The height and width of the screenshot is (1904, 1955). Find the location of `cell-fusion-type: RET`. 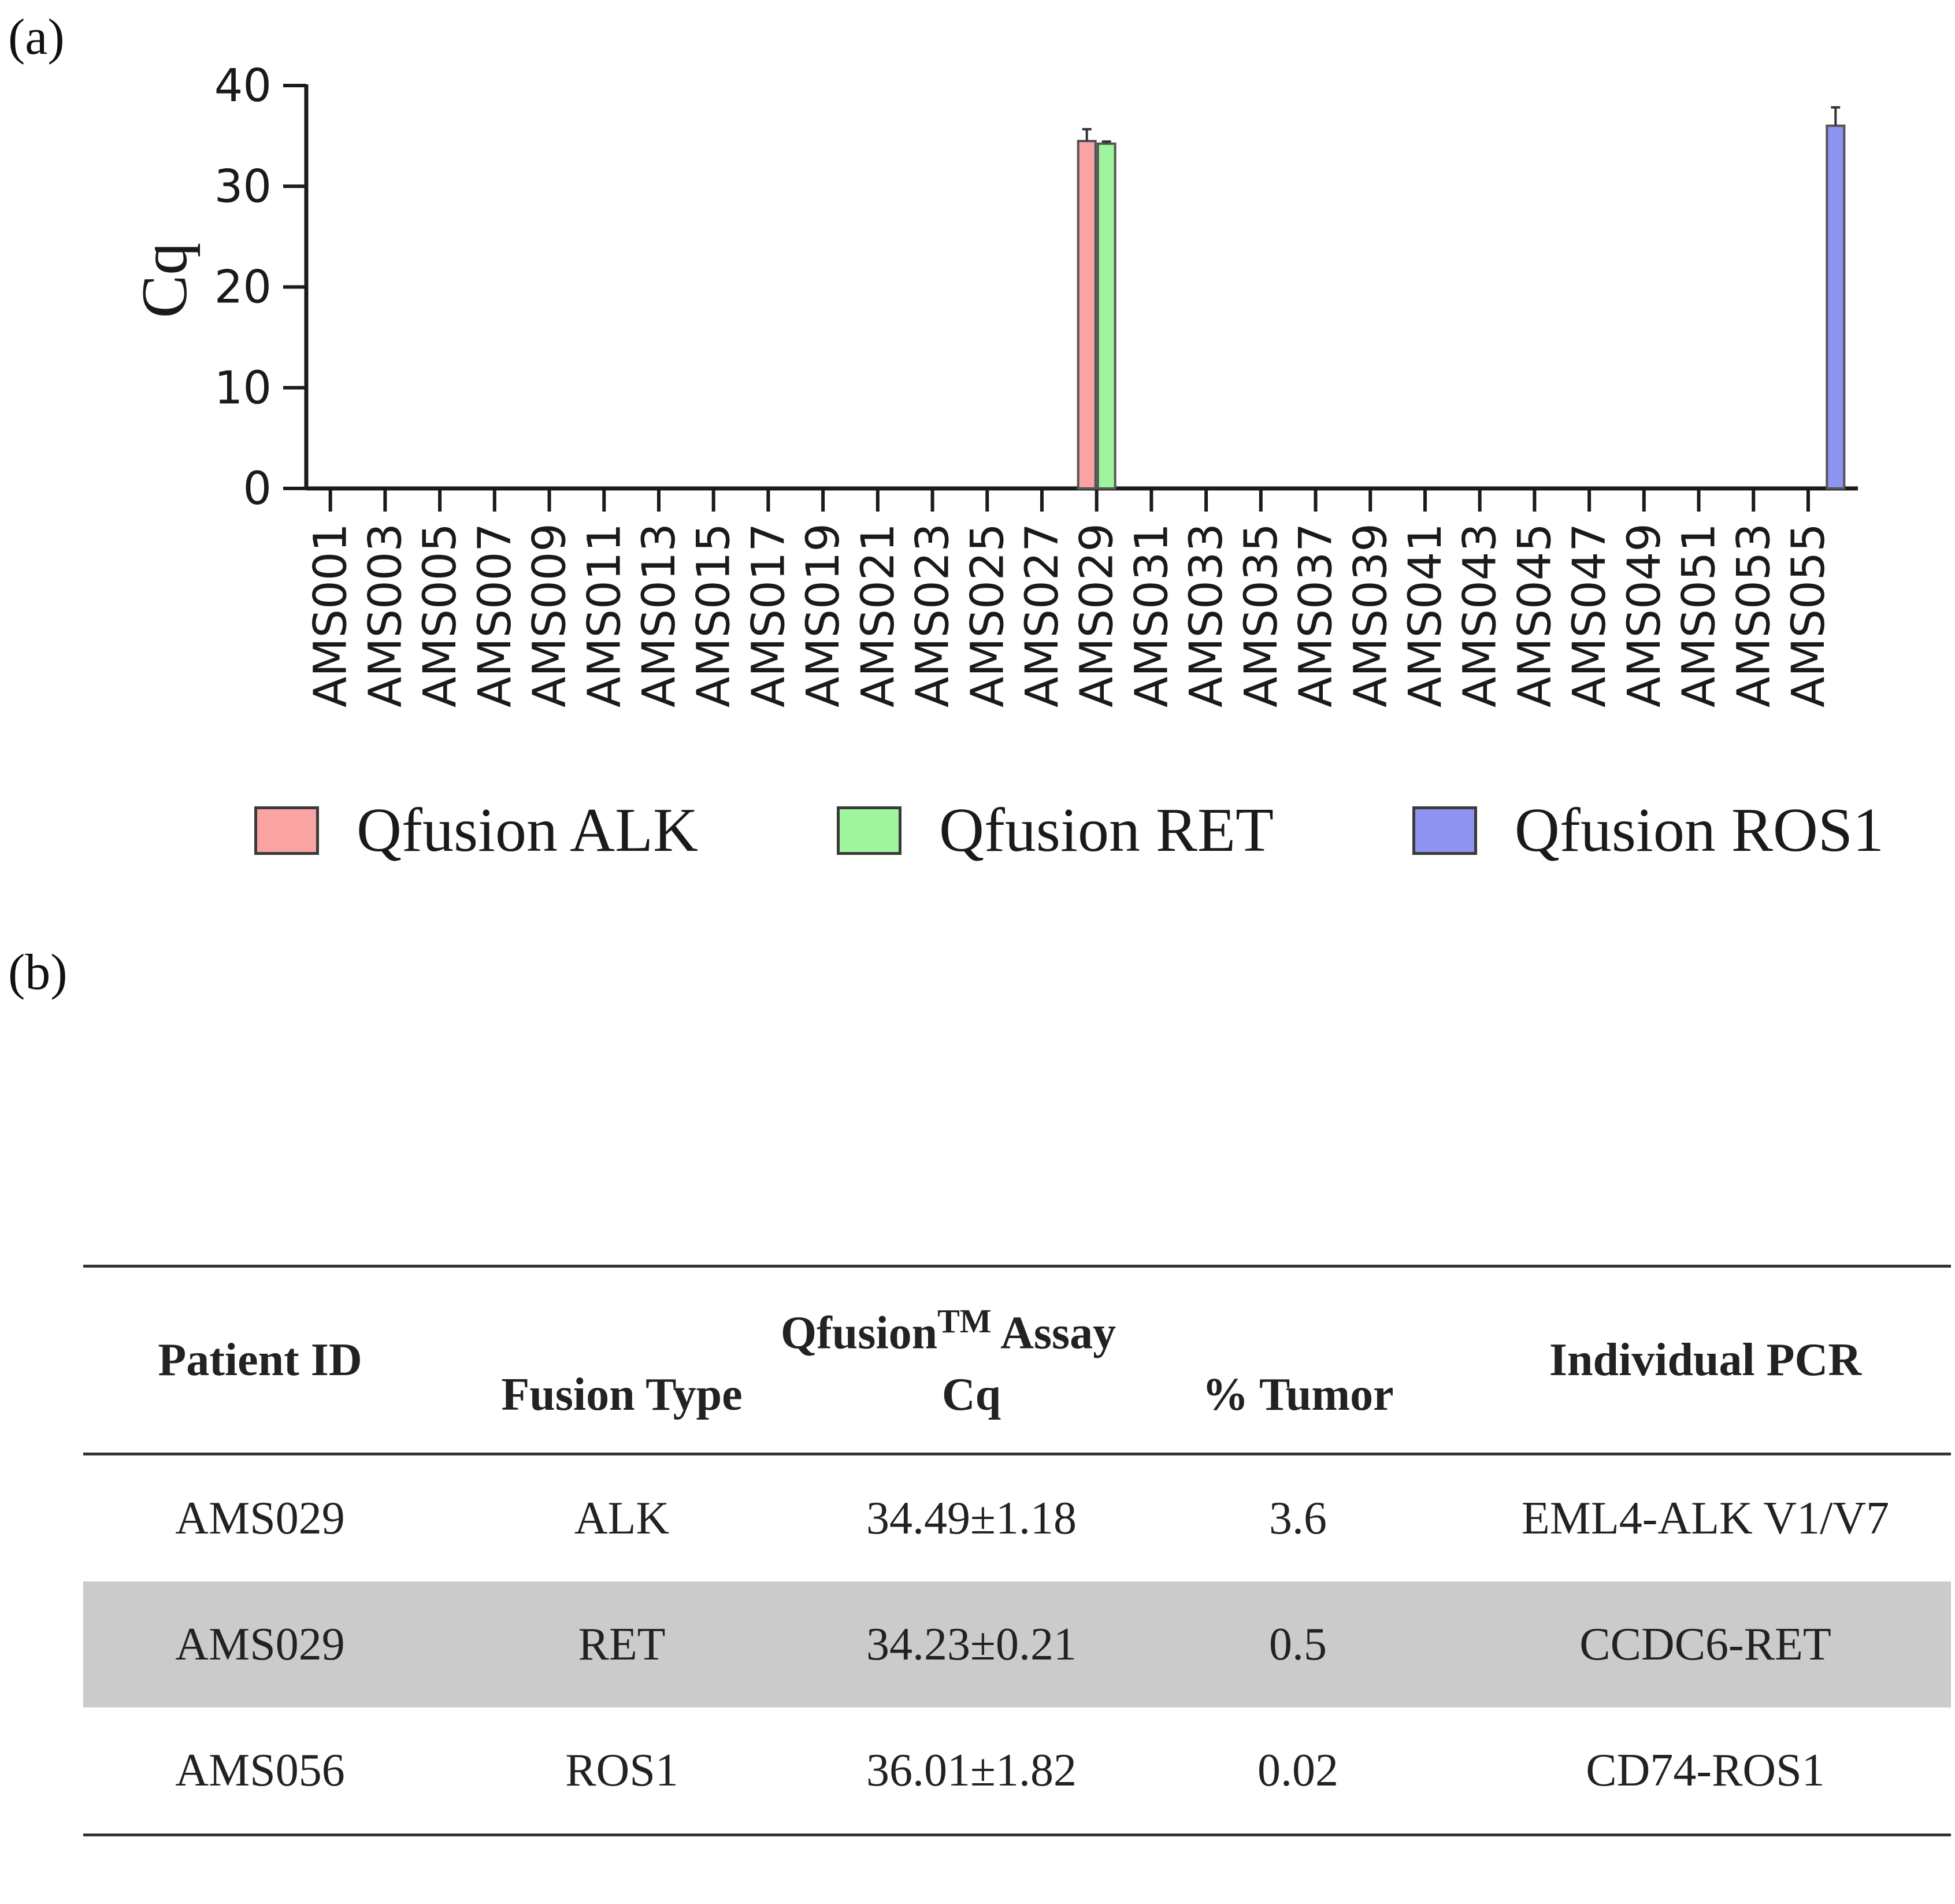

cell-fusion-type: RET is located at coordinates (622, 1644).